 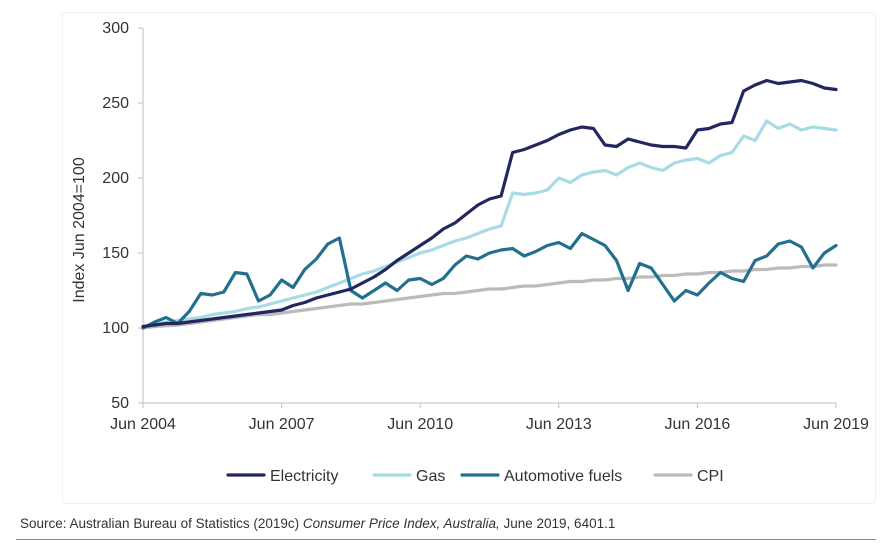 What do you see at coordinates (697, 424) in the screenshot?
I see `x-tick-label: Jun 2016` at bounding box center [697, 424].